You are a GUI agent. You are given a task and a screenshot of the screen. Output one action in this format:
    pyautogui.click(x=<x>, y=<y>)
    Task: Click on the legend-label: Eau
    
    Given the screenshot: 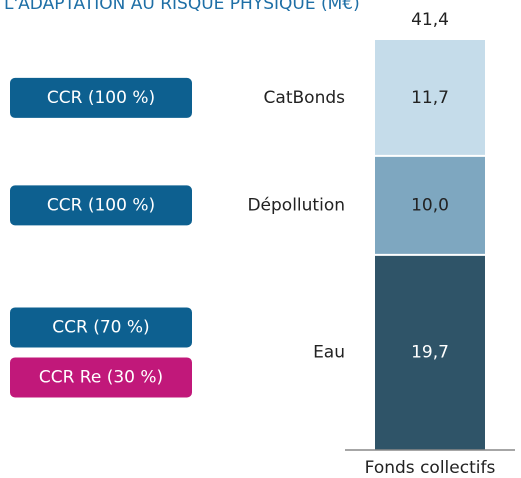 What is the action you would take?
    pyautogui.click(x=329, y=352)
    